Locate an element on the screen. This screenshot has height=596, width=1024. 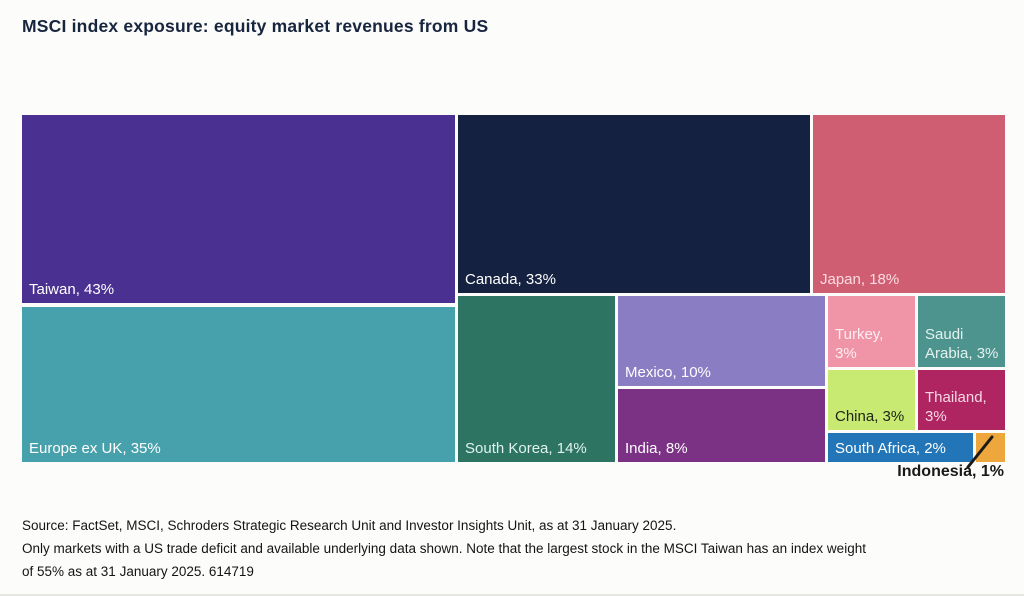
treemap-tile-south-africa: South Africa, 2% is located at coordinates (900, 447).